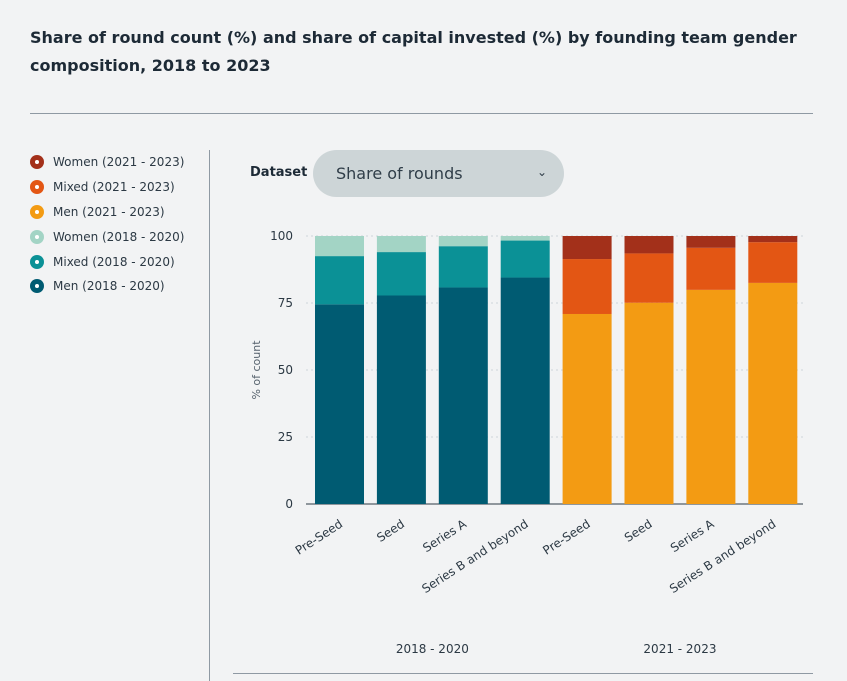  What do you see at coordinates (114, 261) in the screenshot?
I see `legend-label: Mixed (2018 - 2020)` at bounding box center [114, 261].